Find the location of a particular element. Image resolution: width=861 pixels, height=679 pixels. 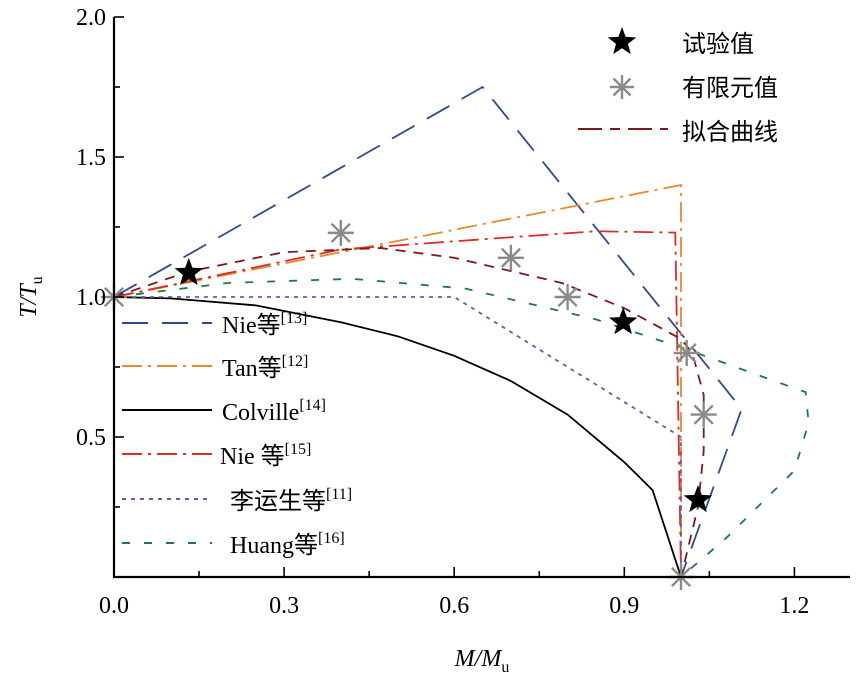

legend-entry-6: Huang等[16] is located at coordinates (287, 544).